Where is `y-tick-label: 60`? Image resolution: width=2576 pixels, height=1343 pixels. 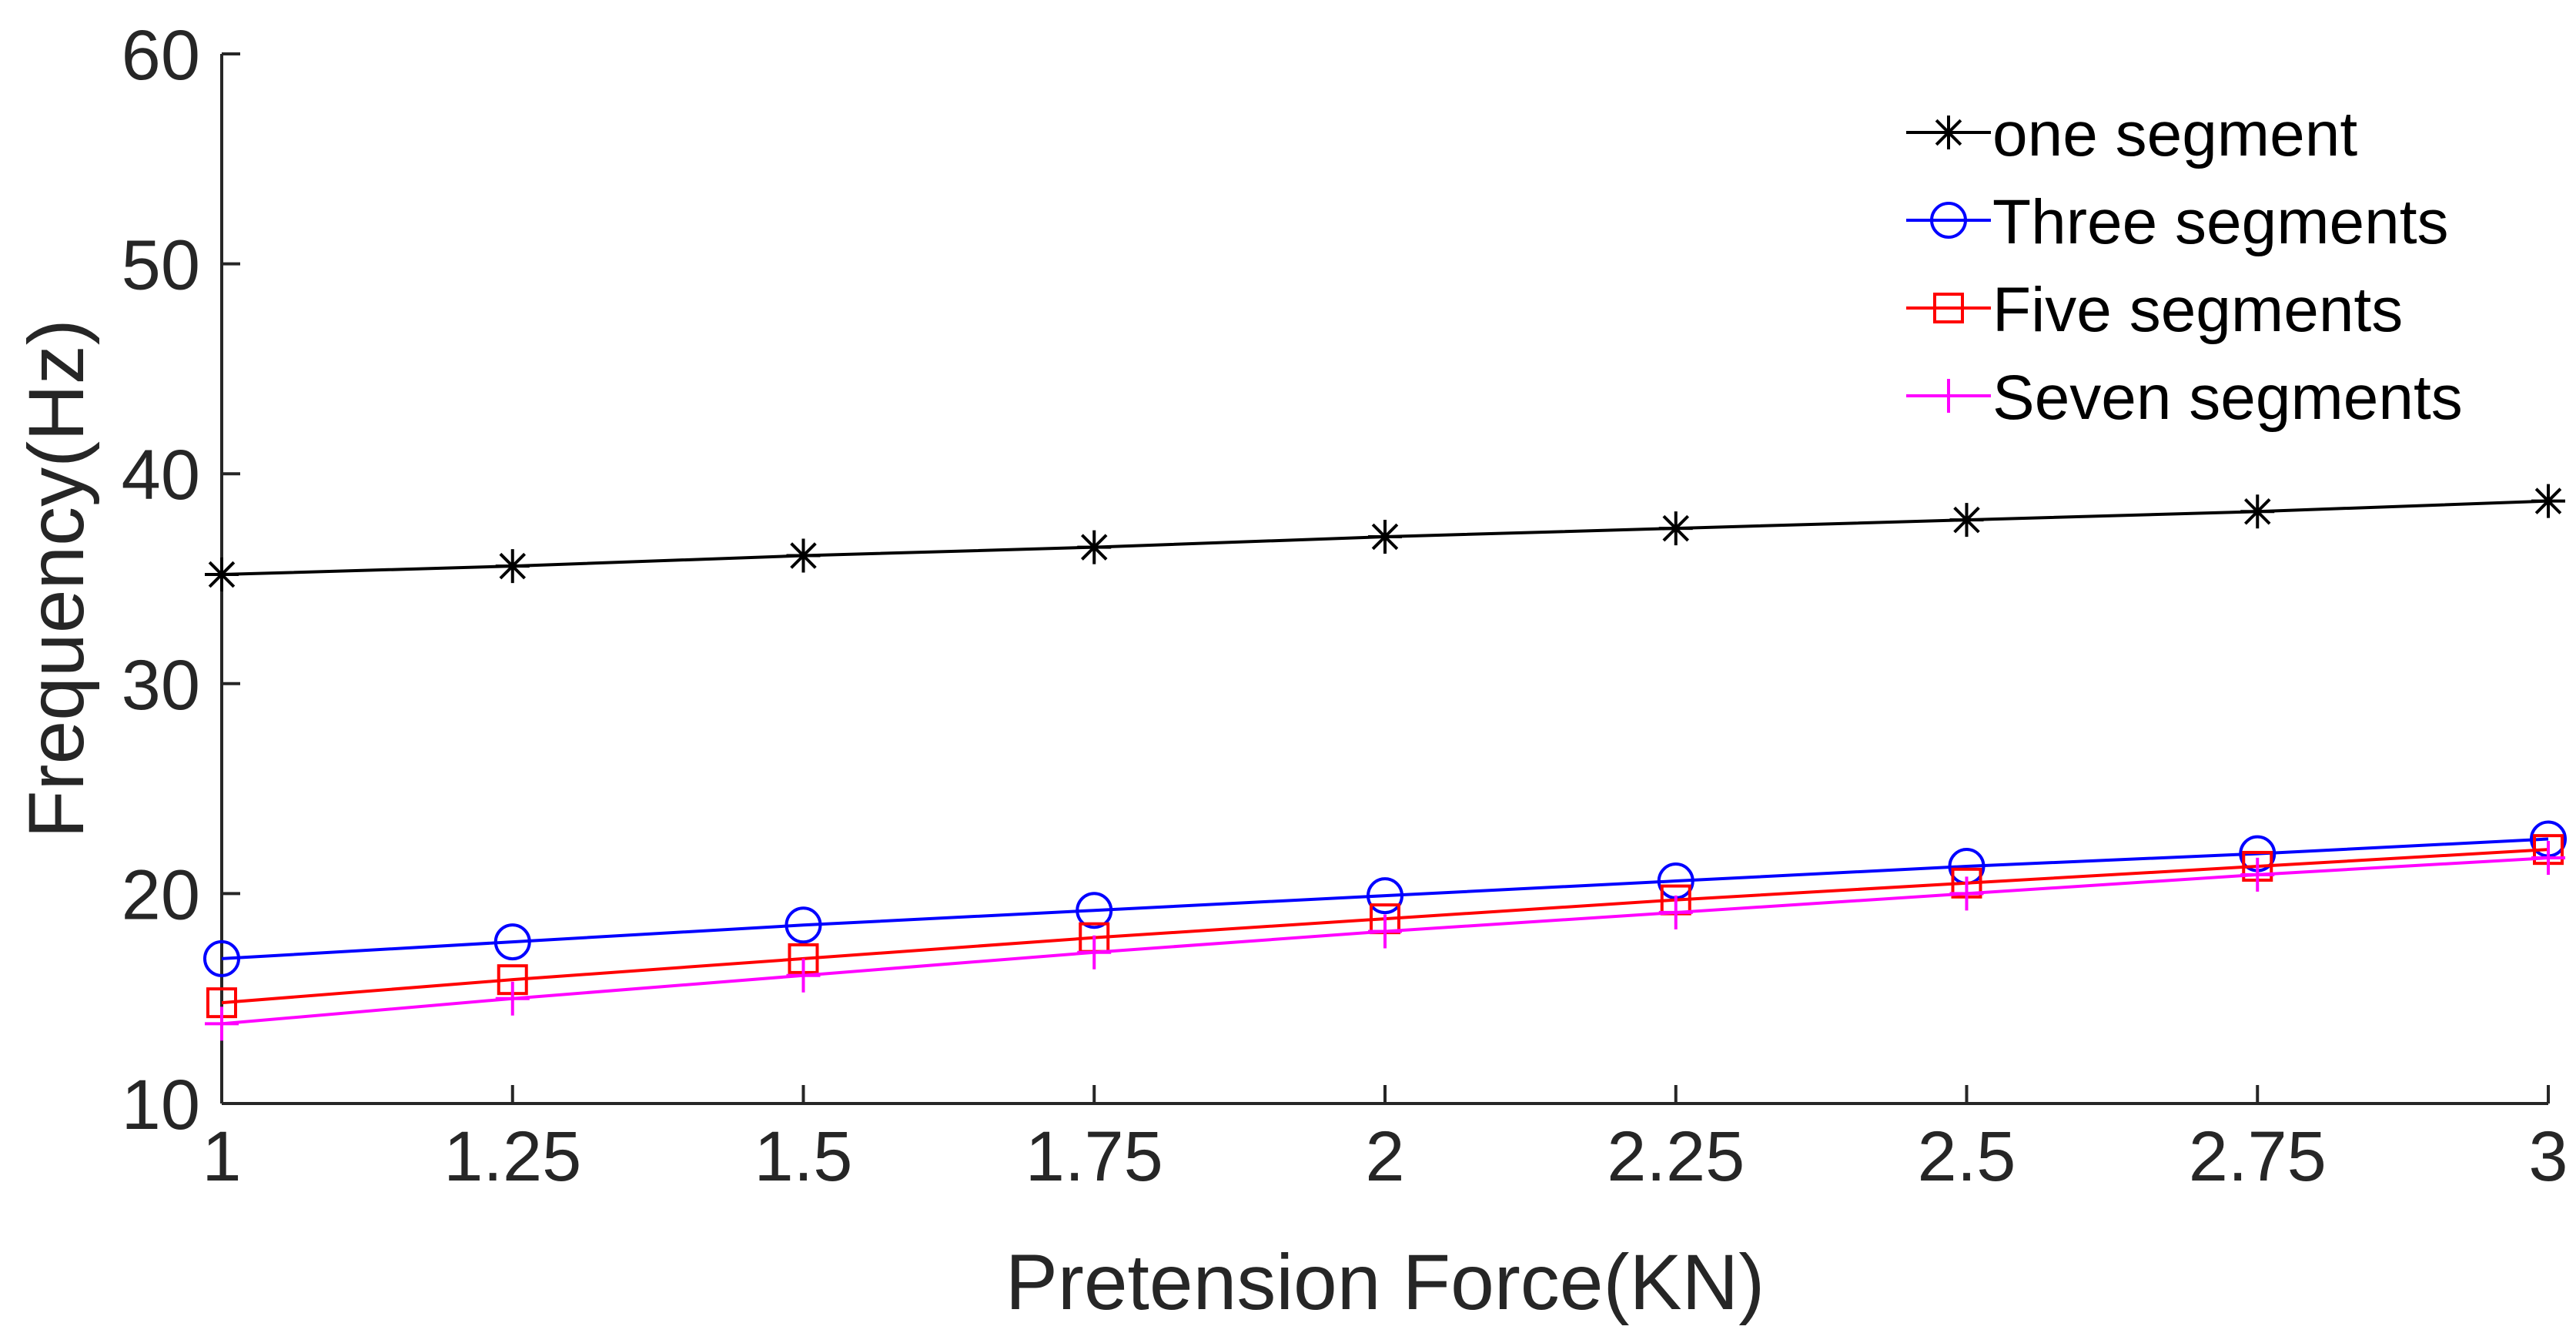
y-tick-label: 60 is located at coordinates (161, 55).